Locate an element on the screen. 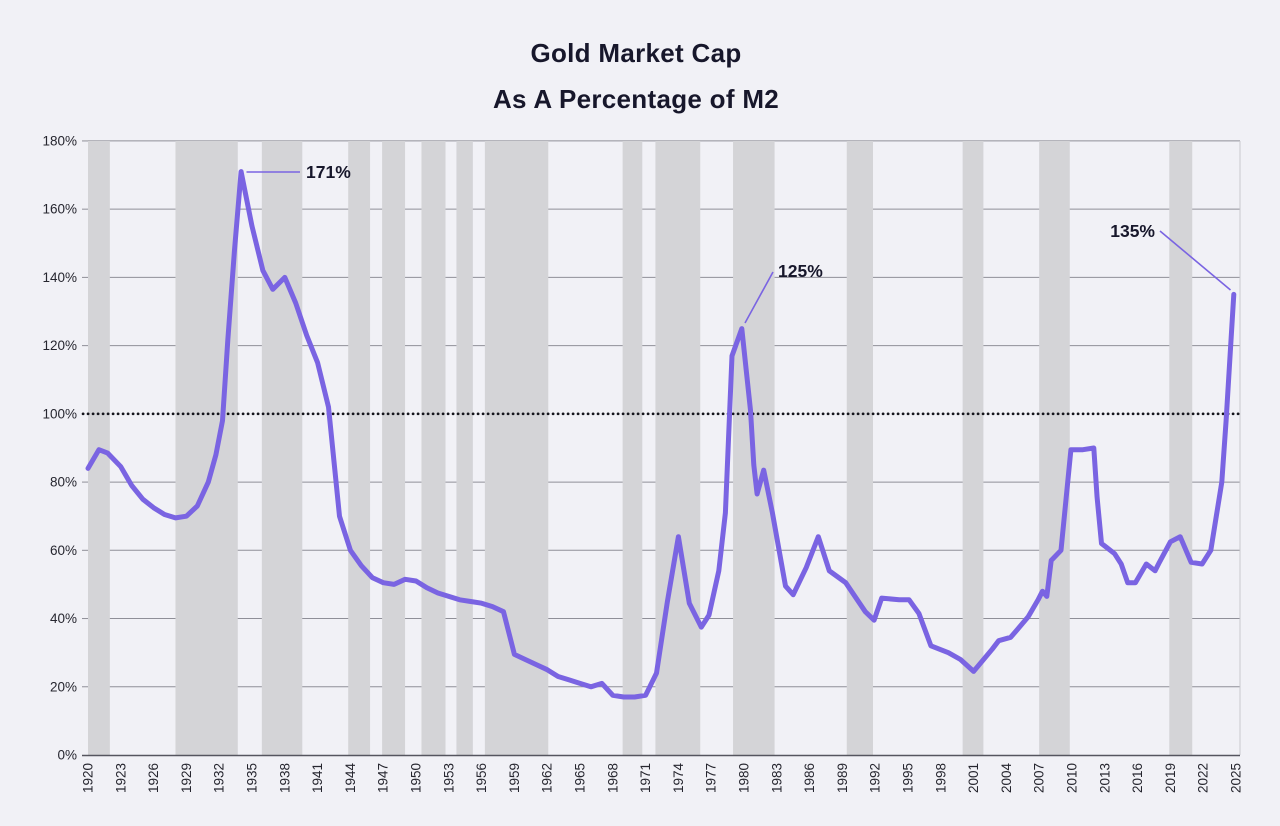 This screenshot has width=1280, height=826. y-axis-label: 40% is located at coordinates (63, 618).